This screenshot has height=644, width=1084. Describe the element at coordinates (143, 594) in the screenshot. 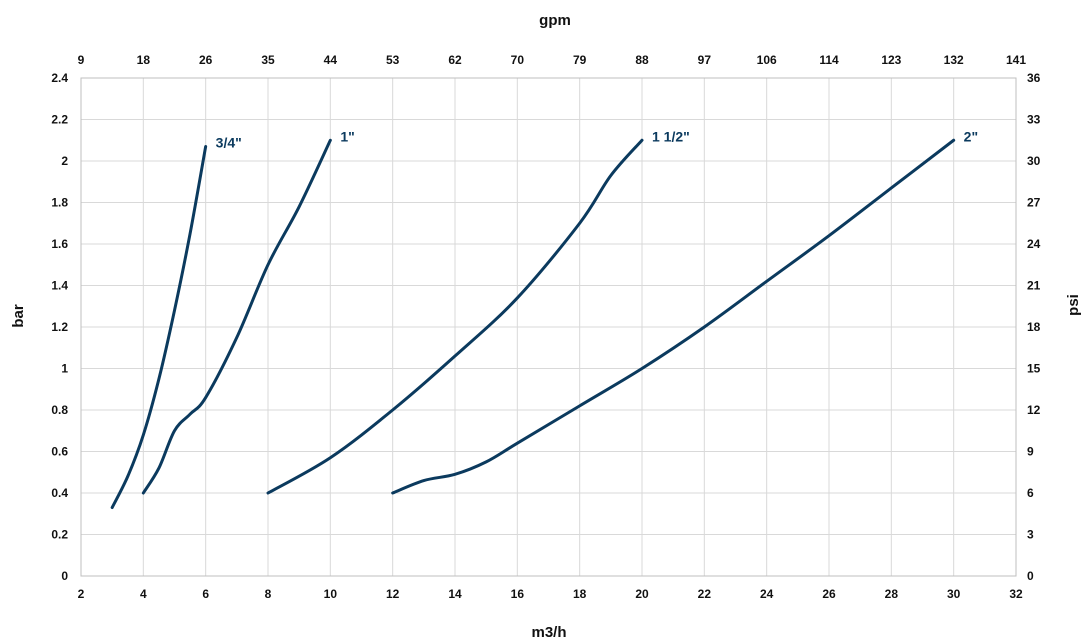

I see `x-tick-label: 4` at that location.